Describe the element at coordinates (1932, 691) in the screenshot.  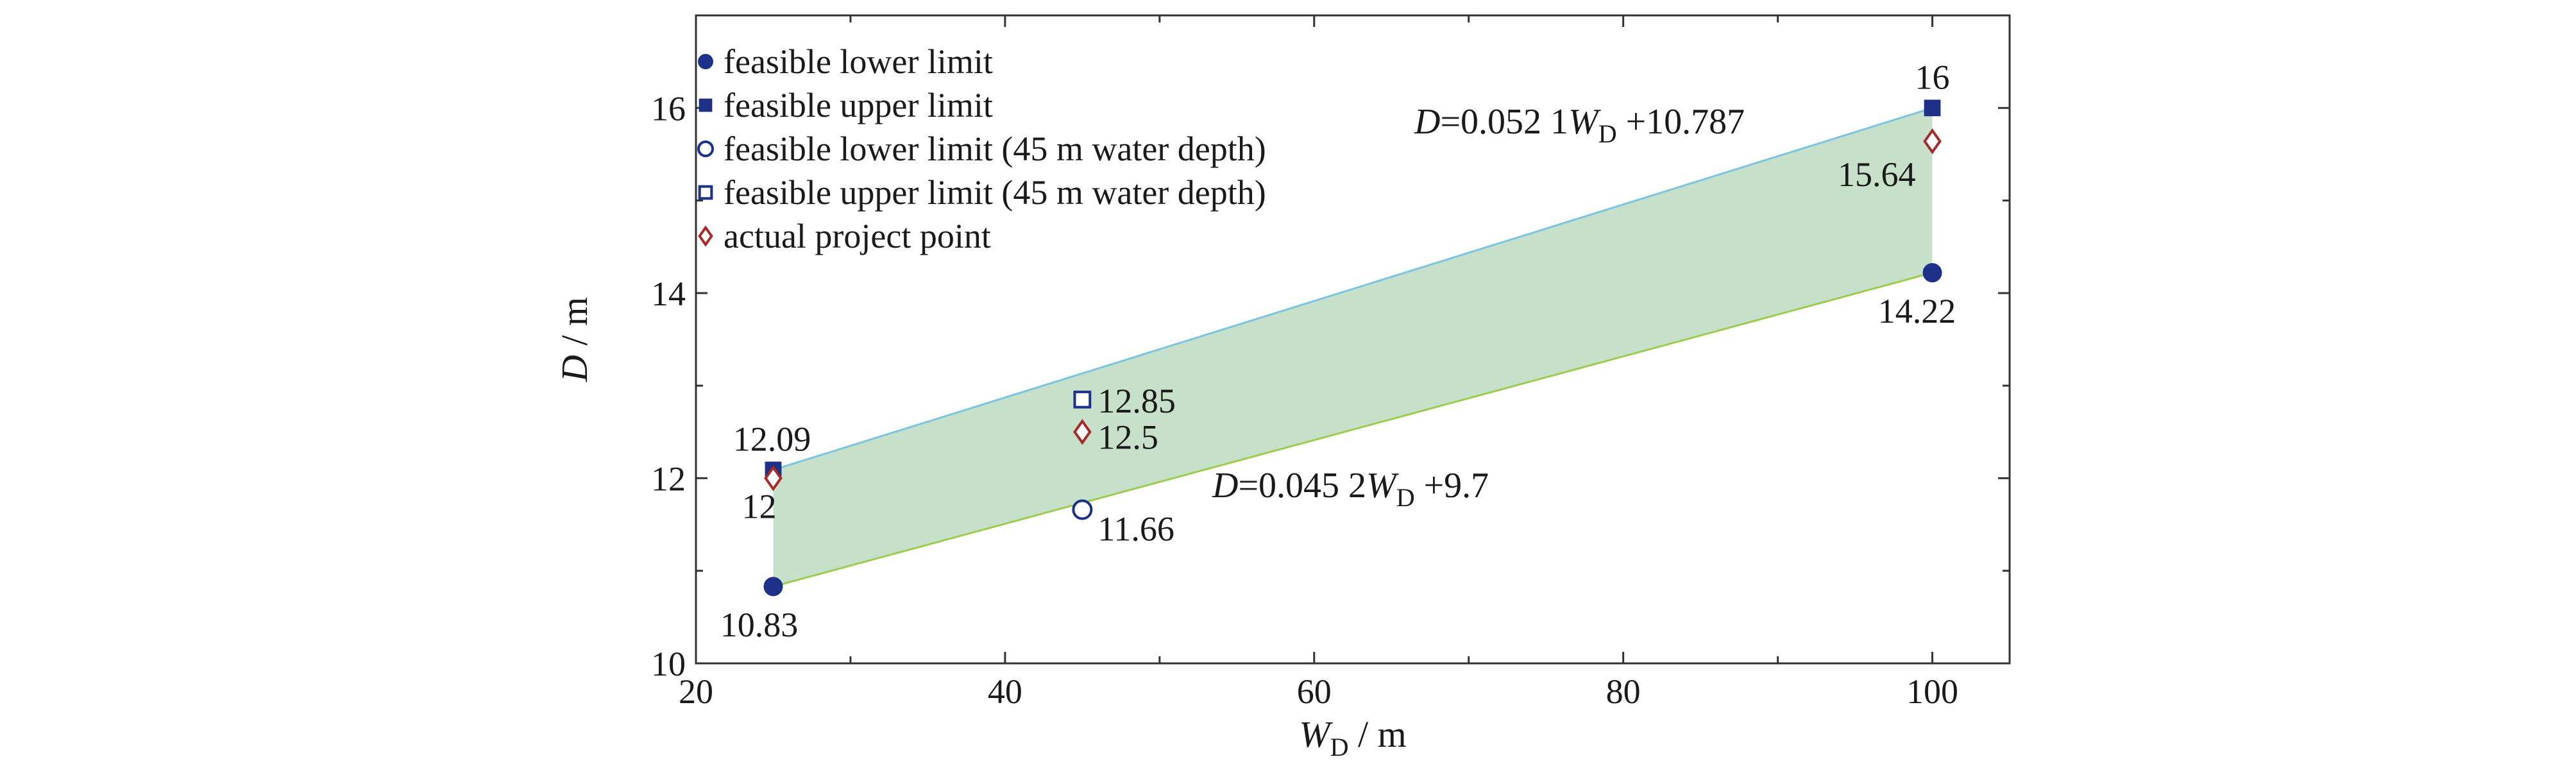
I see `x-tick-label: 100` at that location.